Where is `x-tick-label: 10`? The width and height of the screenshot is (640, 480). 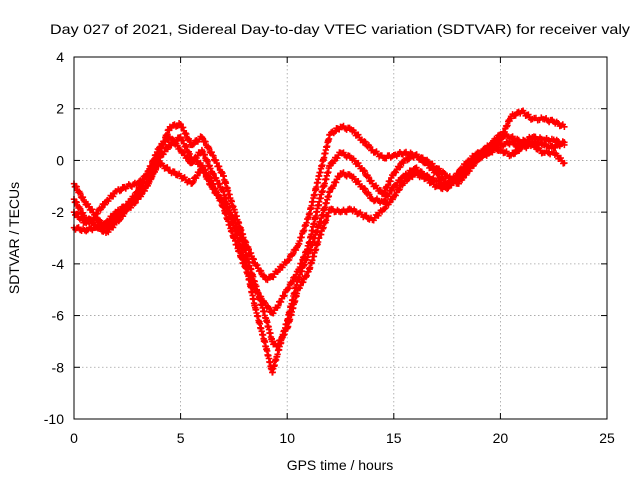 x-tick-label: 10 is located at coordinates (287, 438).